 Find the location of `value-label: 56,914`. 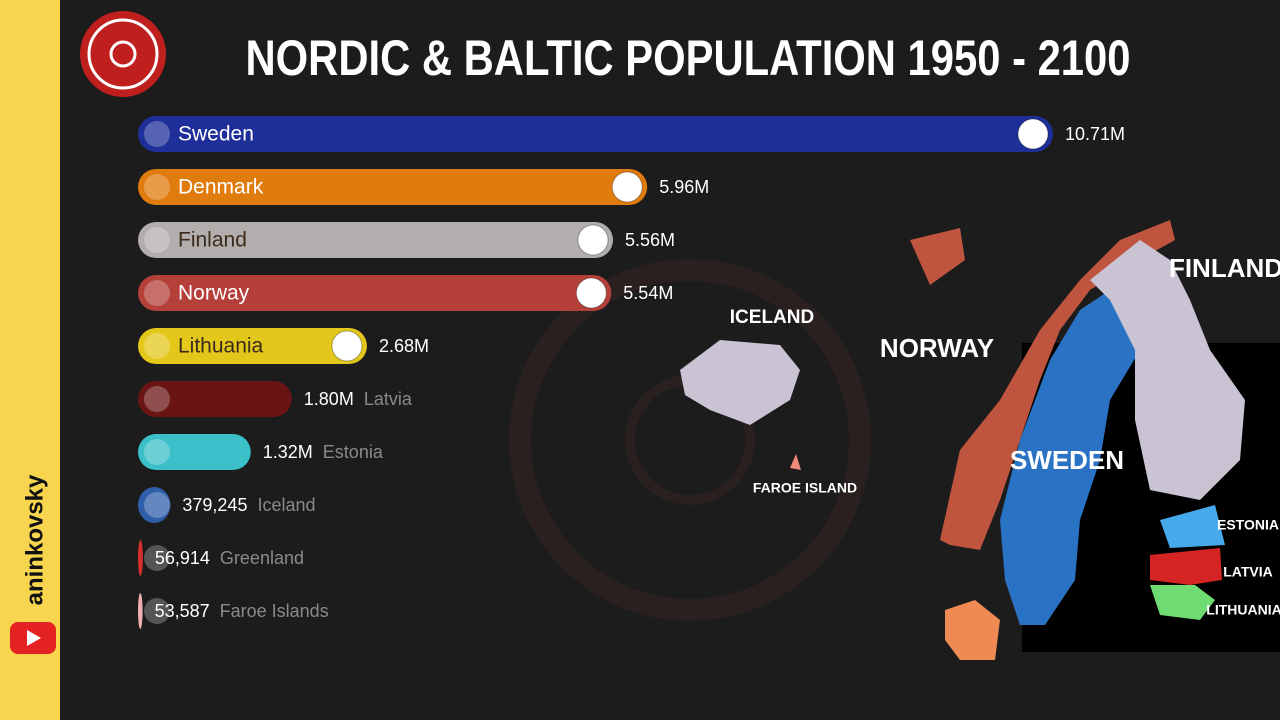

value-label: 56,914 is located at coordinates (182, 558).